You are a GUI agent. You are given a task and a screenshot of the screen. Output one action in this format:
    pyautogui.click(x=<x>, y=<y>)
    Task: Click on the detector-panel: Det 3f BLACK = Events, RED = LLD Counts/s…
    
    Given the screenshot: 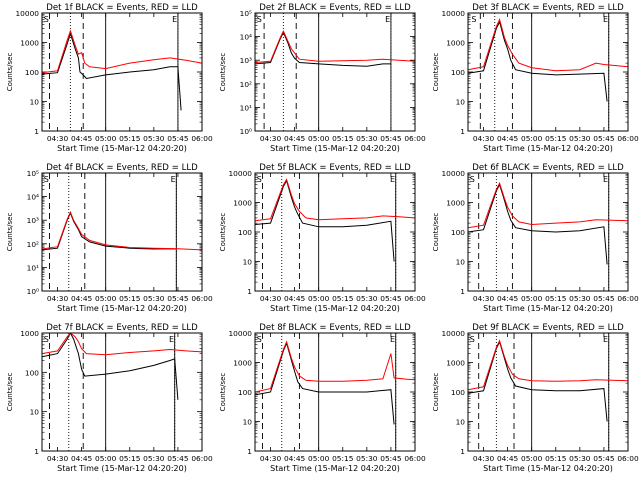 What is the action you would take?
    pyautogui.click(x=535, y=78)
    